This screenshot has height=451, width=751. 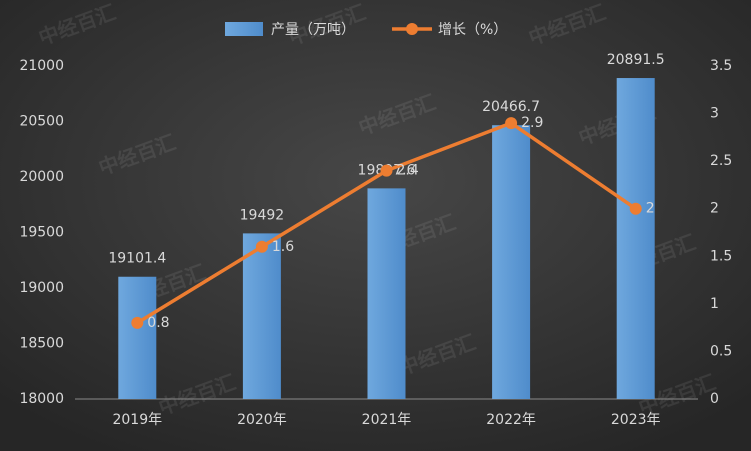 I want to click on y-tick-label: 20000, so click(x=41, y=177).